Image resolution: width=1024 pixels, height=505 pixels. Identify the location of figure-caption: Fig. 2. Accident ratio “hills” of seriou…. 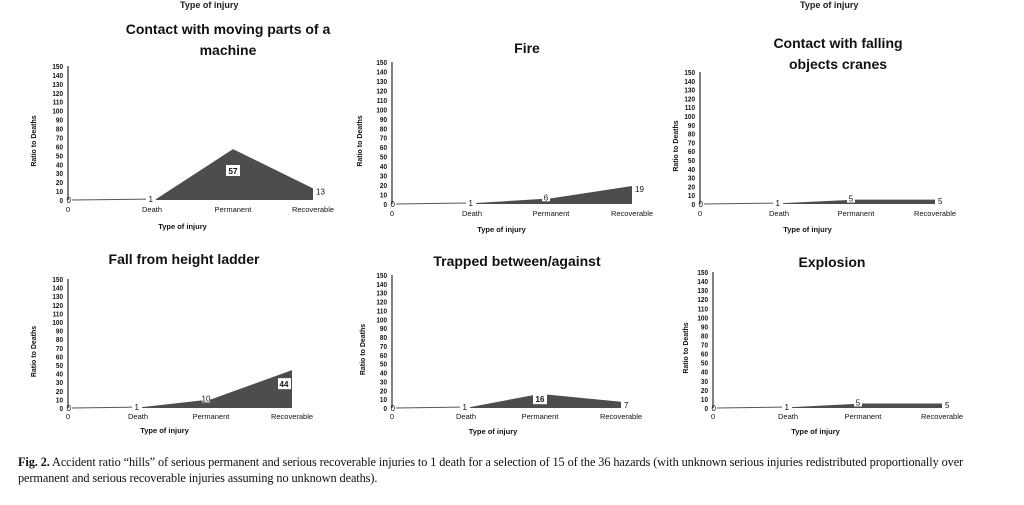
(513, 470).